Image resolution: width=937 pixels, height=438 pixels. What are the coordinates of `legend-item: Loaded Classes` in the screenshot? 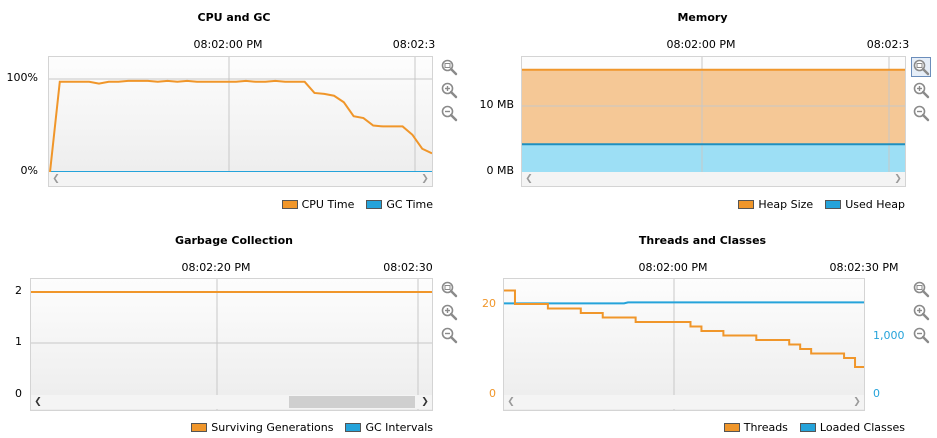 It's located at (852, 427).